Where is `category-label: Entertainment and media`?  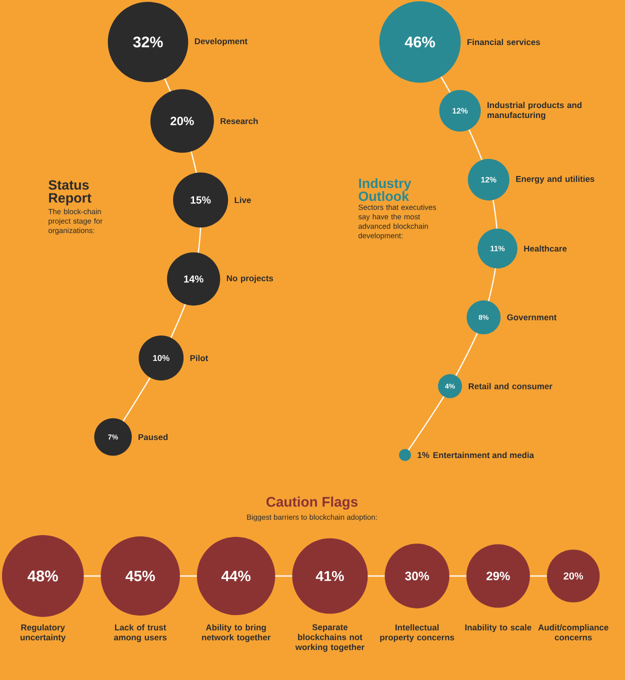 category-label: Entertainment and media is located at coordinates (483, 455).